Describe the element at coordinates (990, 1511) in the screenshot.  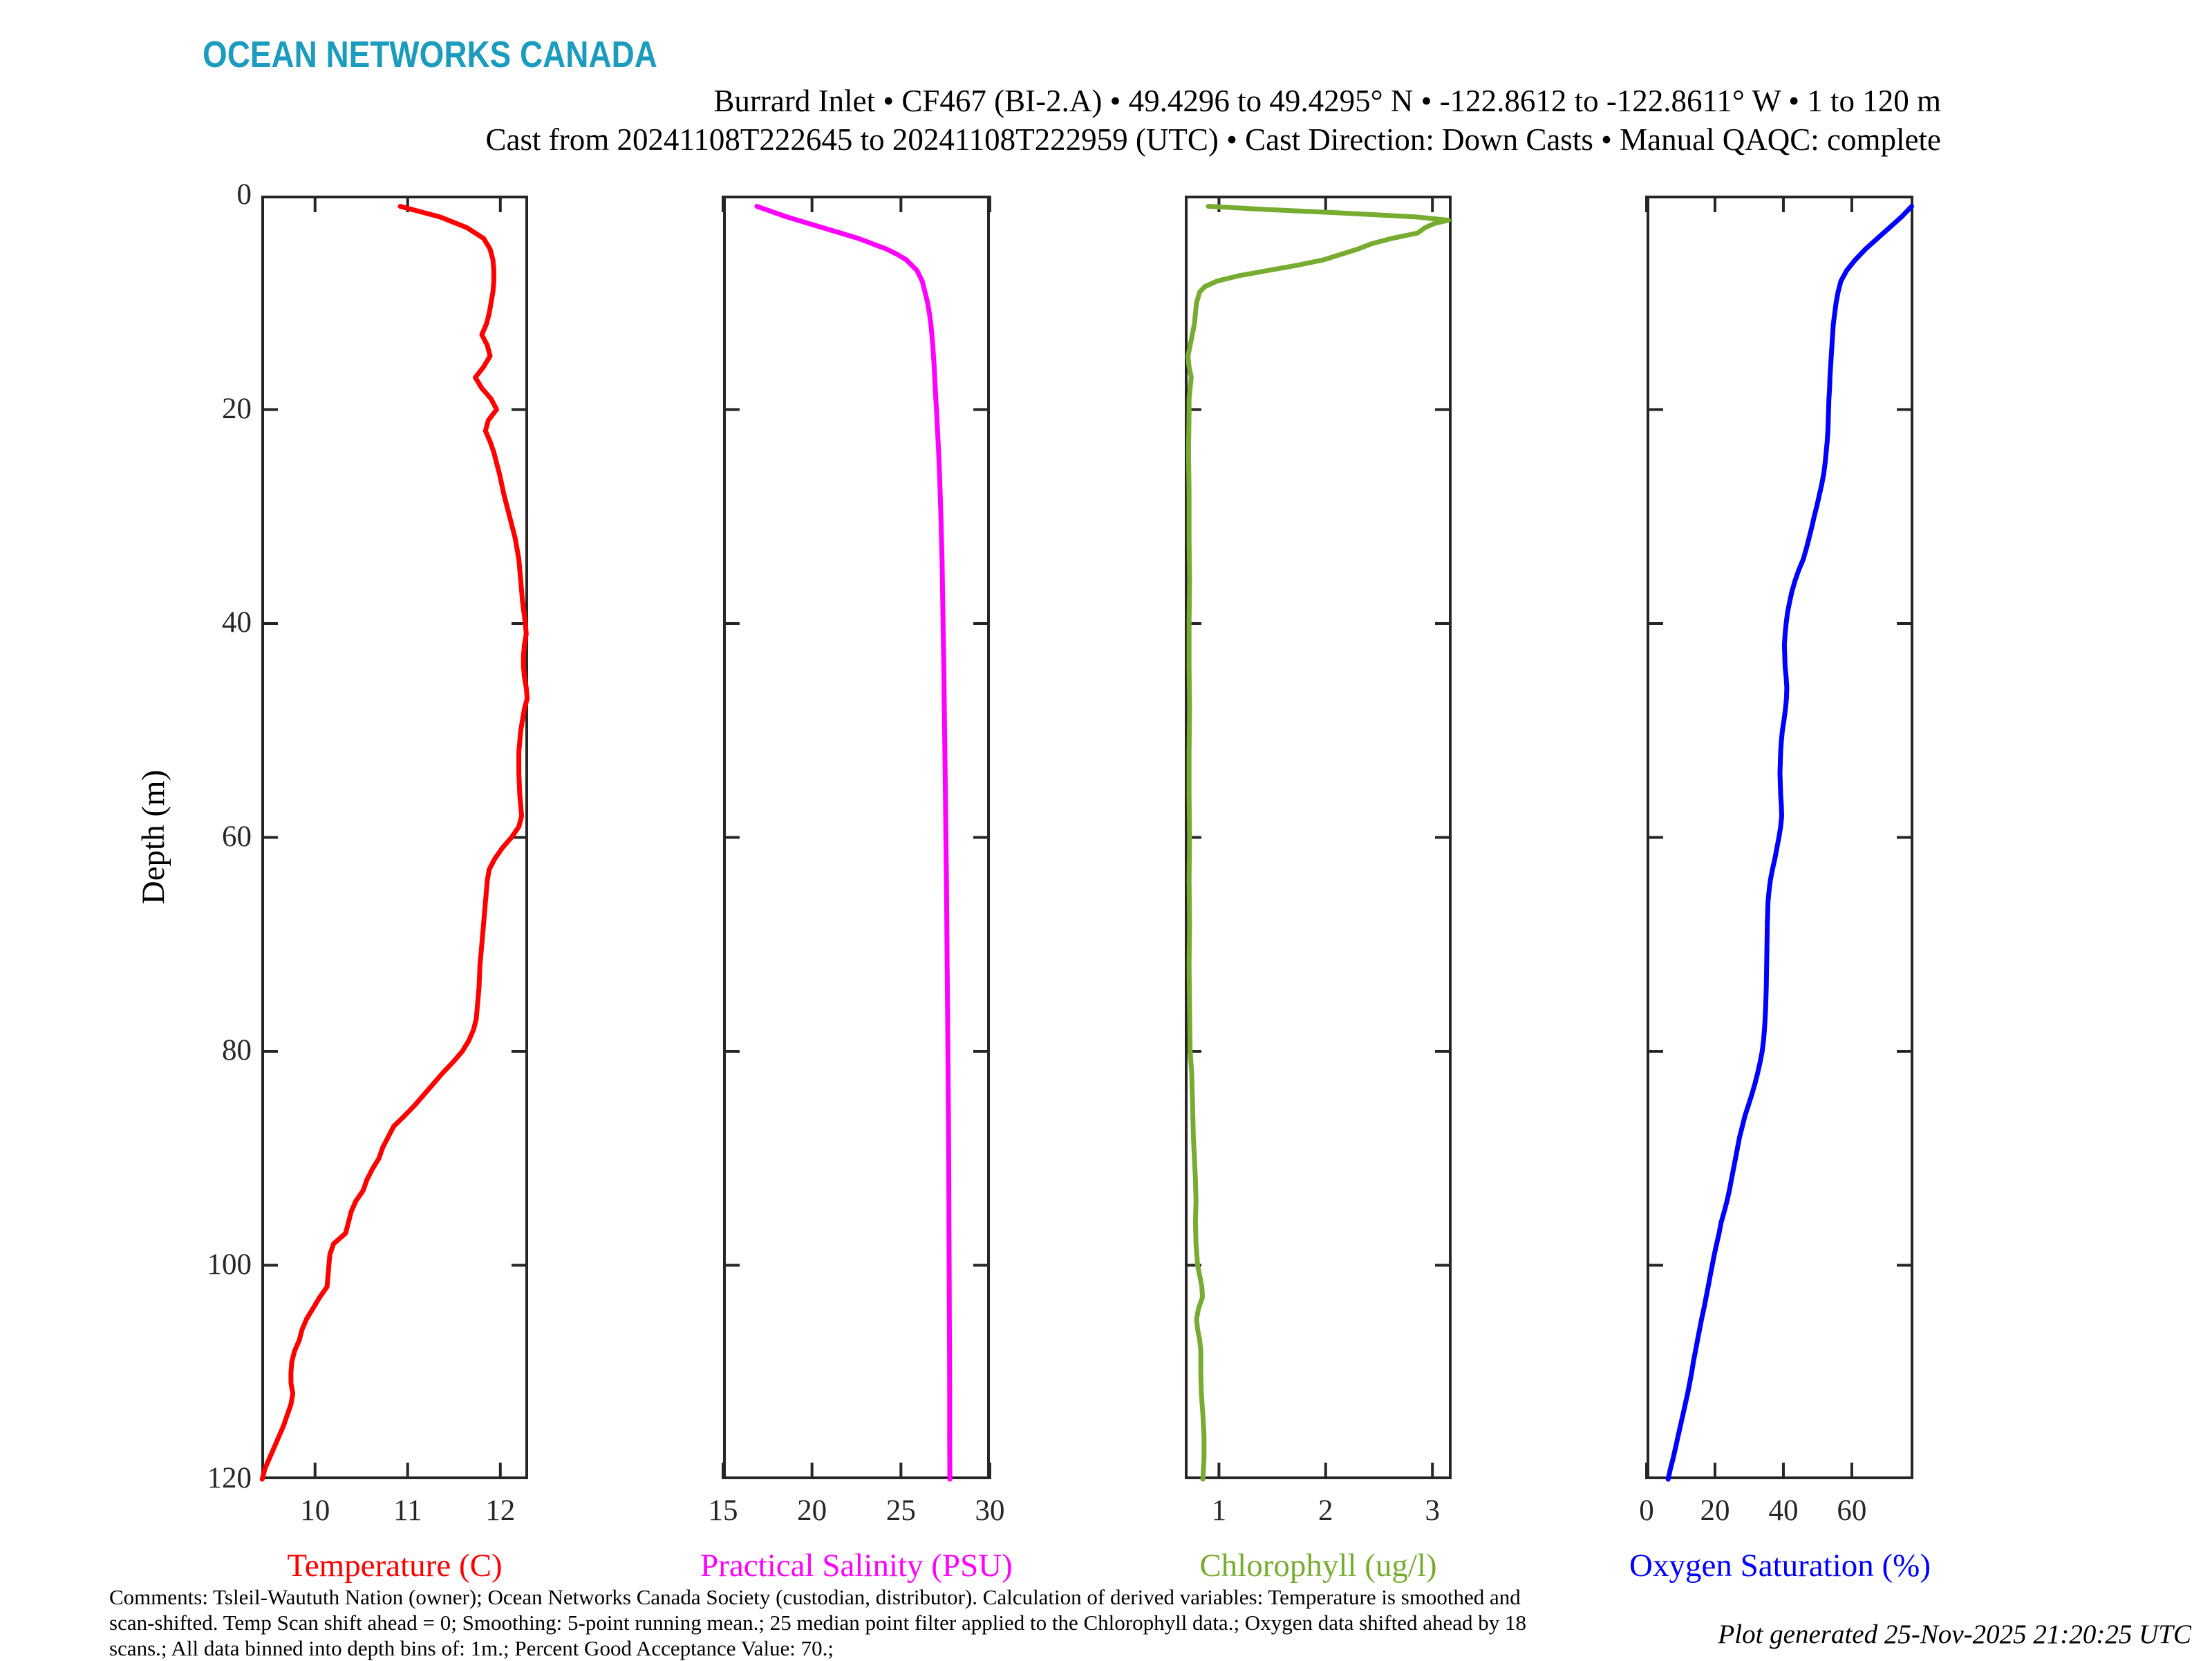
I see `x-tick-label: 30` at that location.